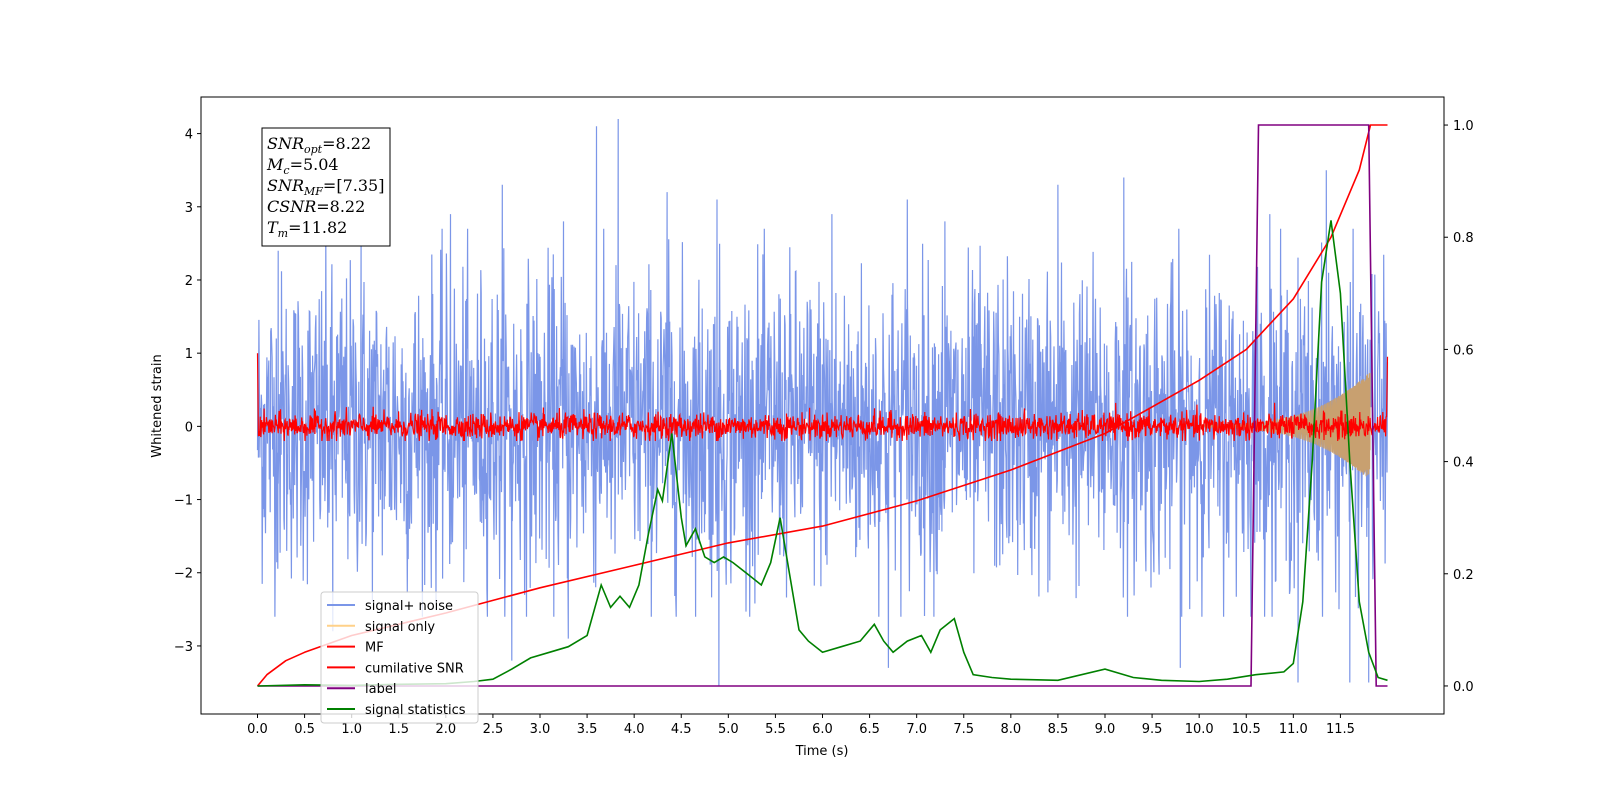 This screenshot has width=1600, height=800. Describe the element at coordinates (728, 729) in the screenshot. I see `x-tick-label: 5.0` at that location.